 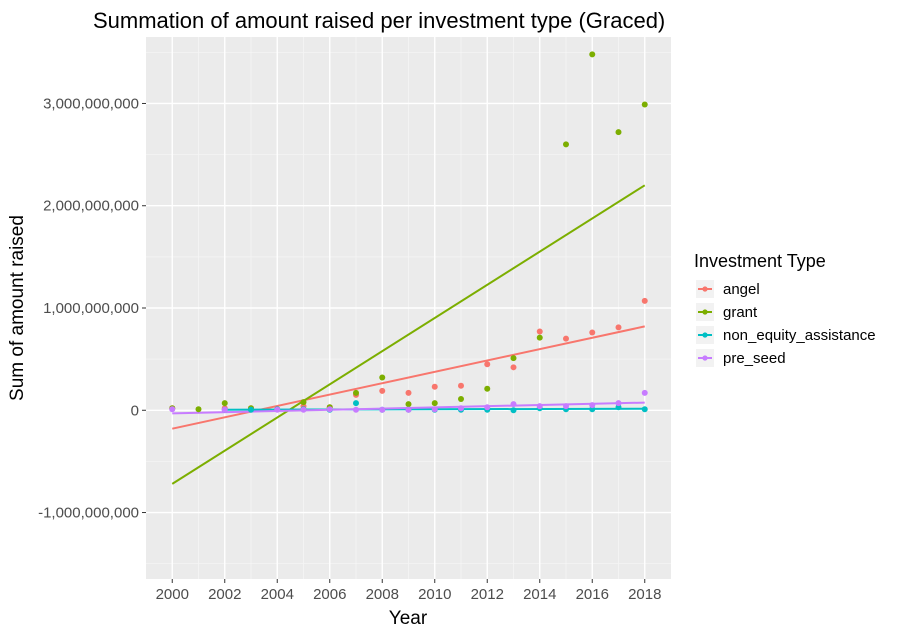 I want to click on y-tick-label: 0, so click(x=135, y=410).